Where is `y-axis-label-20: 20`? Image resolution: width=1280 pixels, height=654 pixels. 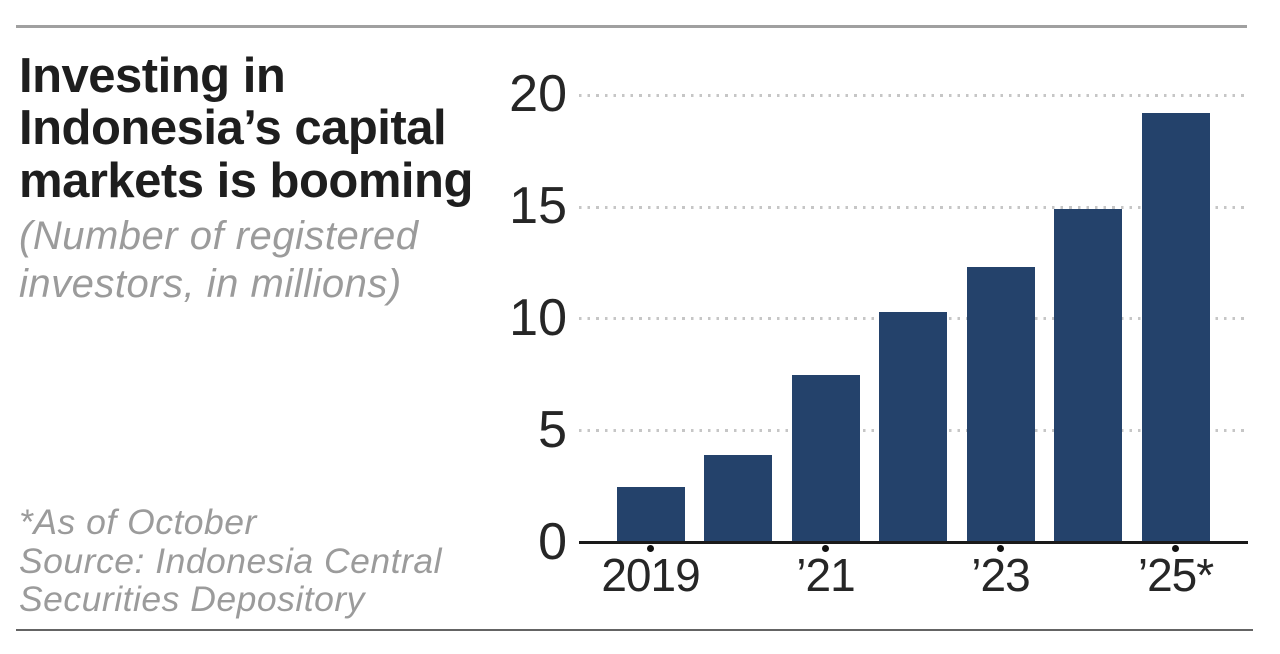 y-axis-label-20: 20 is located at coordinates (538, 94).